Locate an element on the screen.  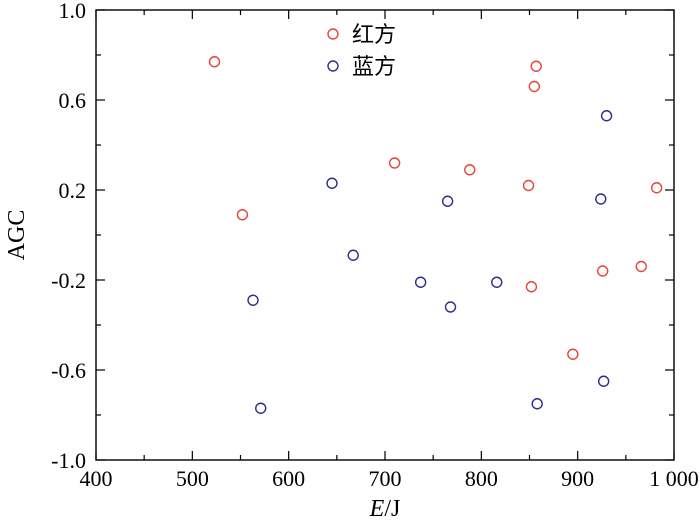
x-axis-unit: /J is located at coordinates (392, 509).